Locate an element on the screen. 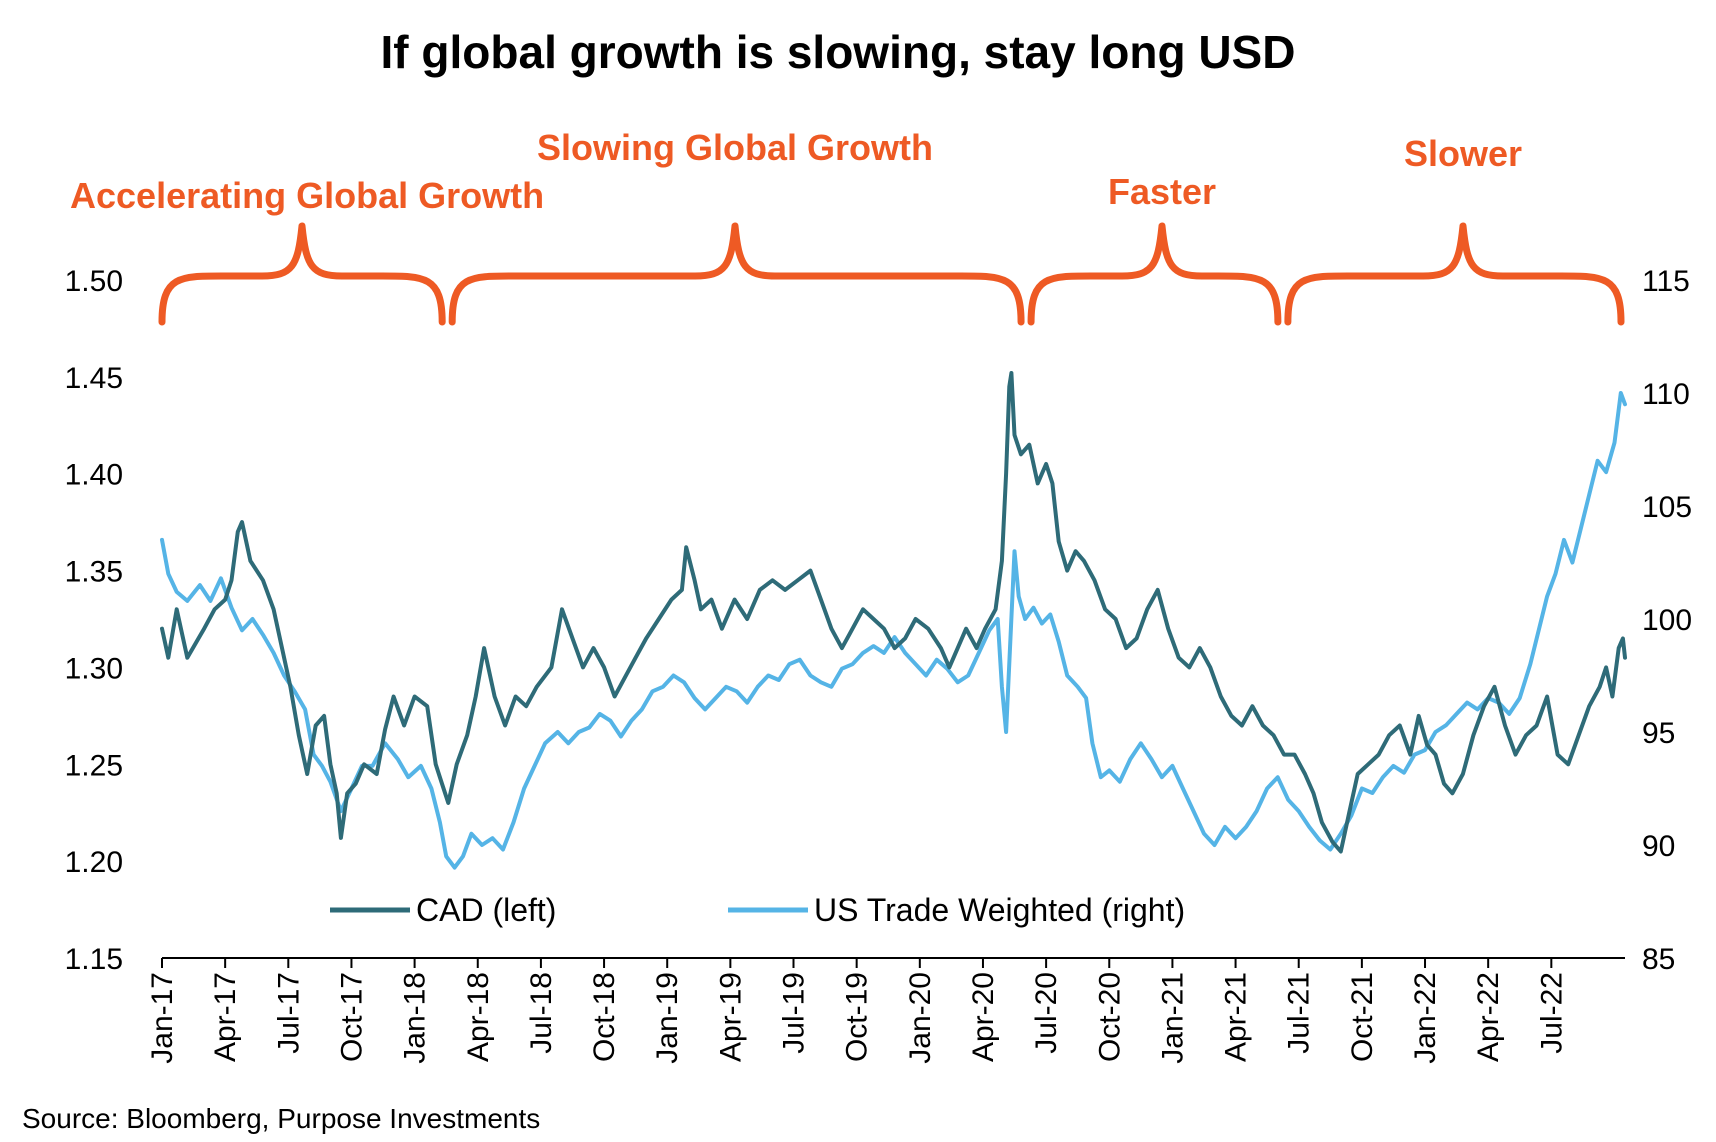 The height and width of the screenshot is (1142, 1716). legend: CAD (left) US Trade Weighted (right) is located at coordinates (757, 910).